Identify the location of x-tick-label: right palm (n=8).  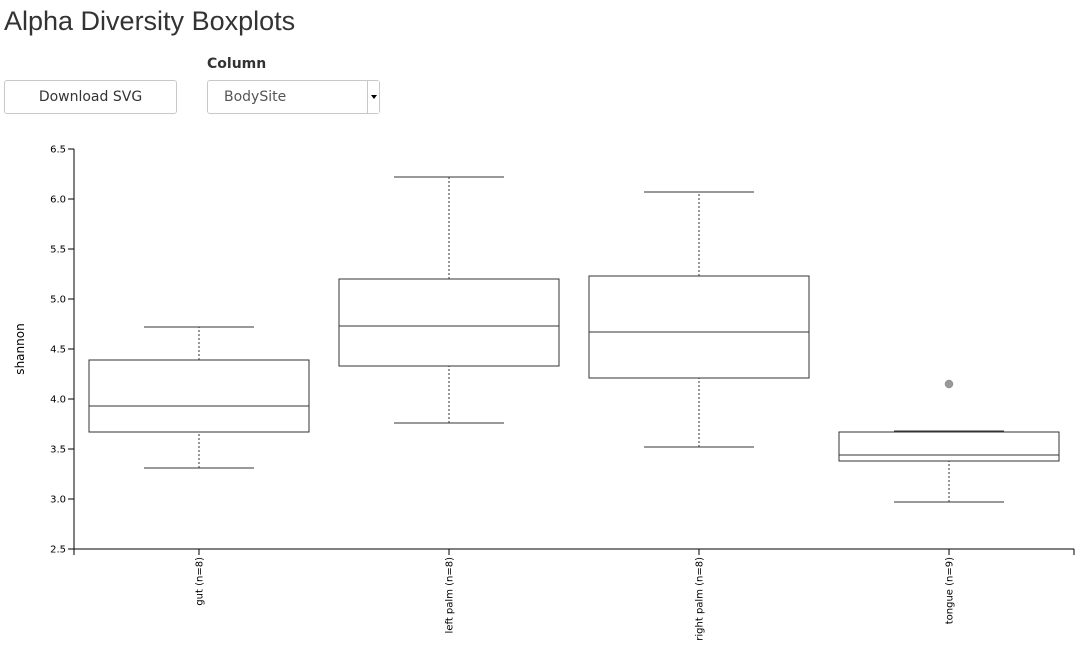
(700, 599).